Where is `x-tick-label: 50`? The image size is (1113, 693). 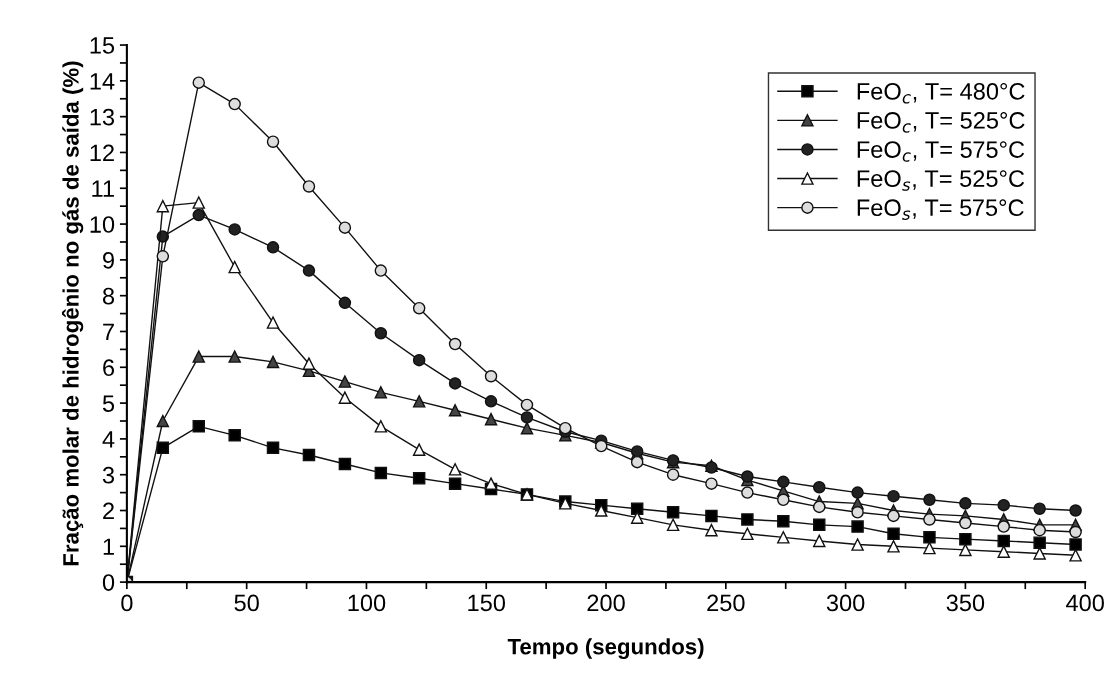 x-tick-label: 50 is located at coordinates (246, 603).